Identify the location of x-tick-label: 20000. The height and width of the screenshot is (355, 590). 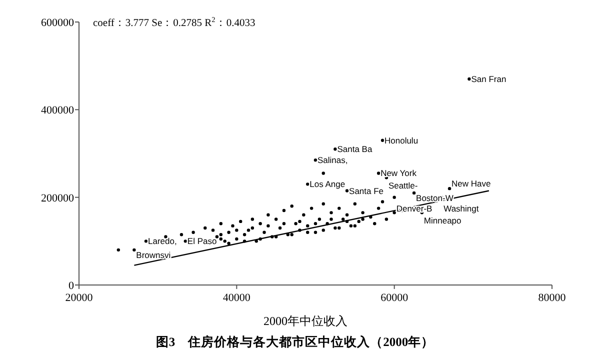
(79, 298).